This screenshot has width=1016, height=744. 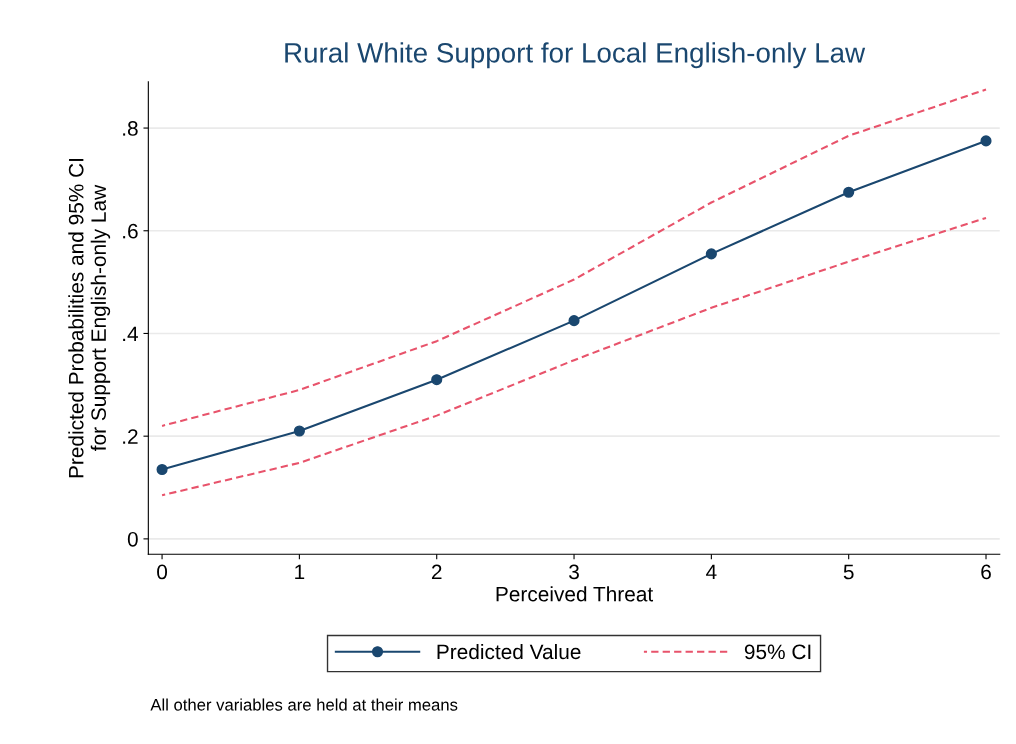 What do you see at coordinates (89, 318) in the screenshot?
I see `y-axis-title: Predicted Probabilities and 95% CI for Support English-only Law` at bounding box center [89, 318].